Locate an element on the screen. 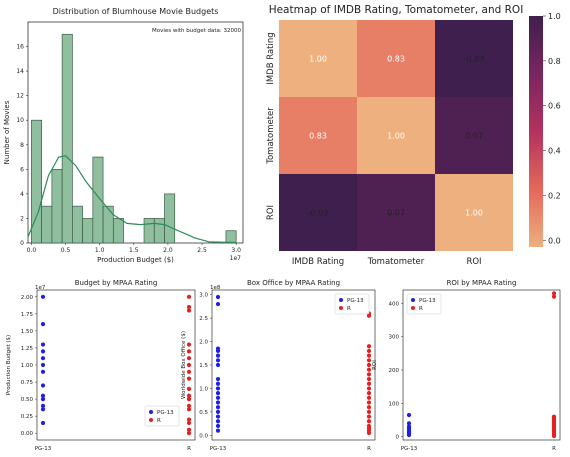 The height and width of the screenshot is (457, 570). y-tick-label: 2.5 is located at coordinates (203, 319).